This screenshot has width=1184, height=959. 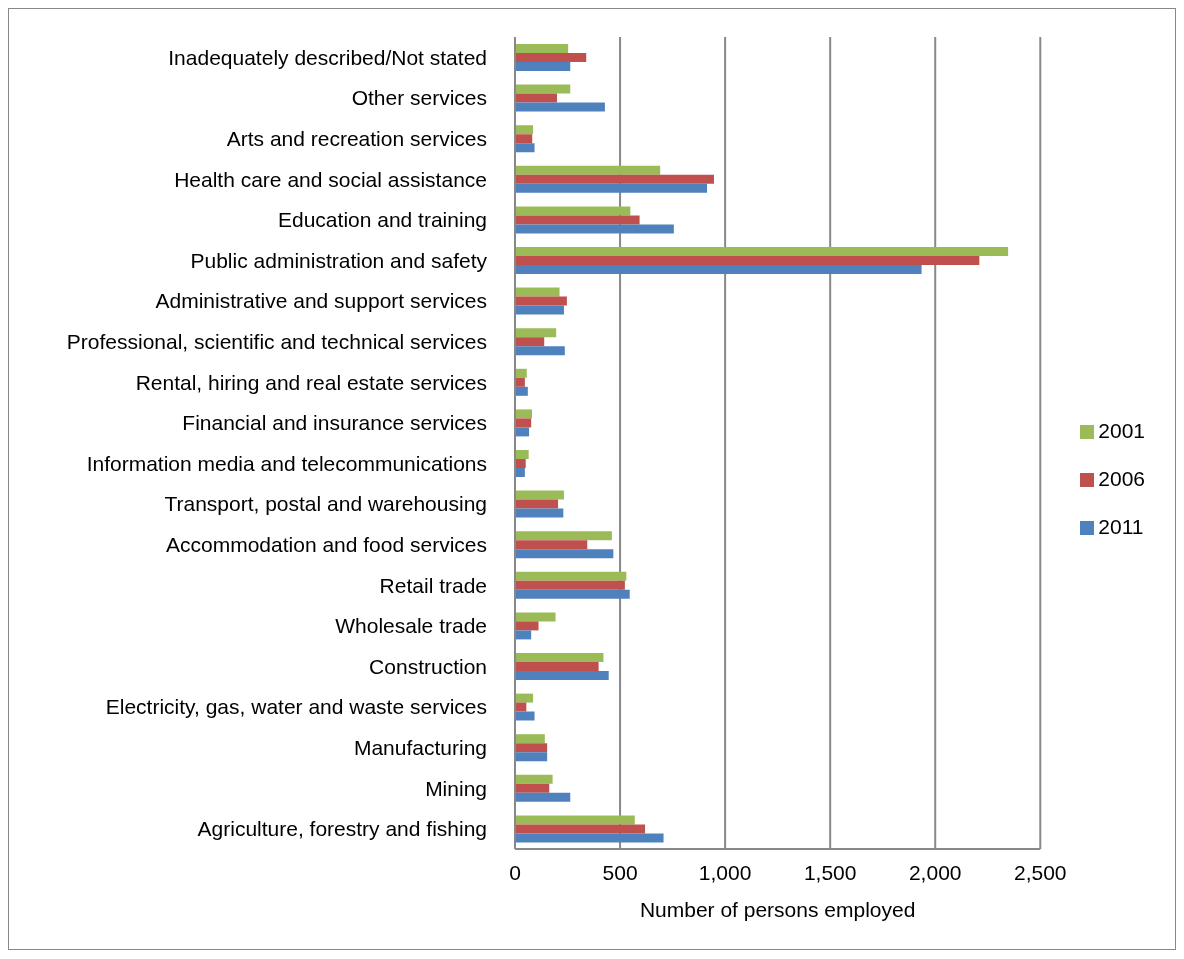 I want to click on x-tick-label: 500, so click(x=620, y=872).